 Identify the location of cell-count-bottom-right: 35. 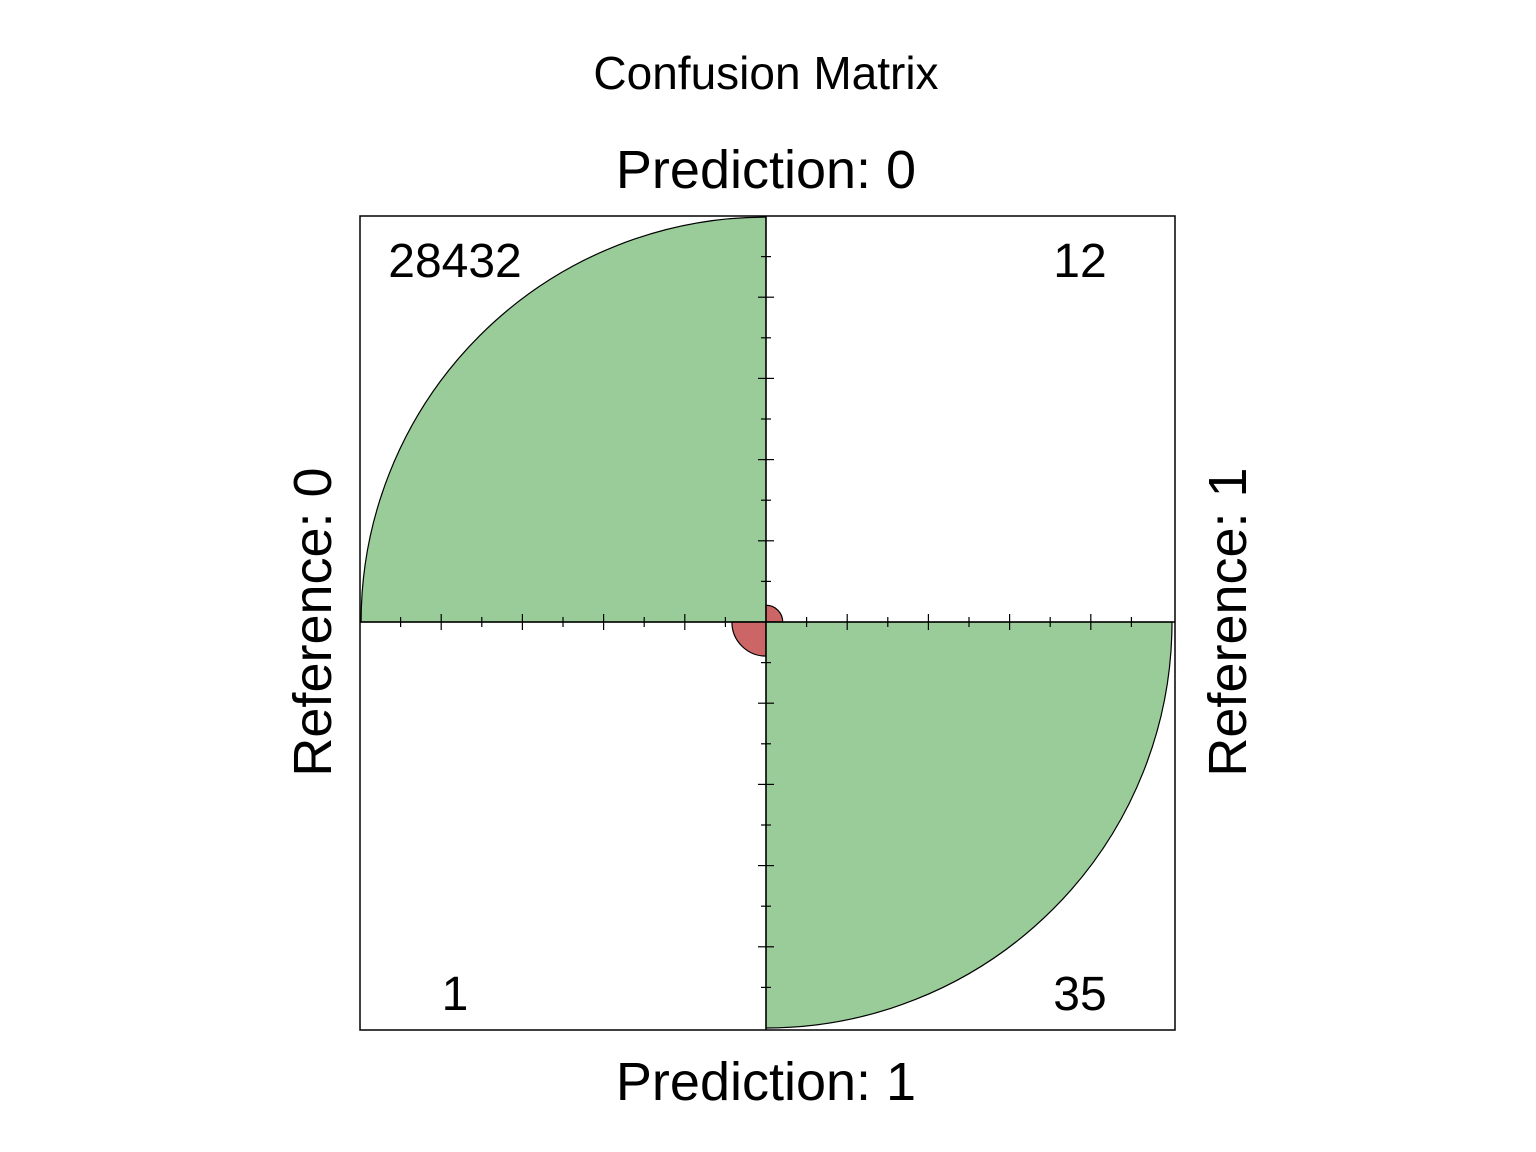
(1079, 994).